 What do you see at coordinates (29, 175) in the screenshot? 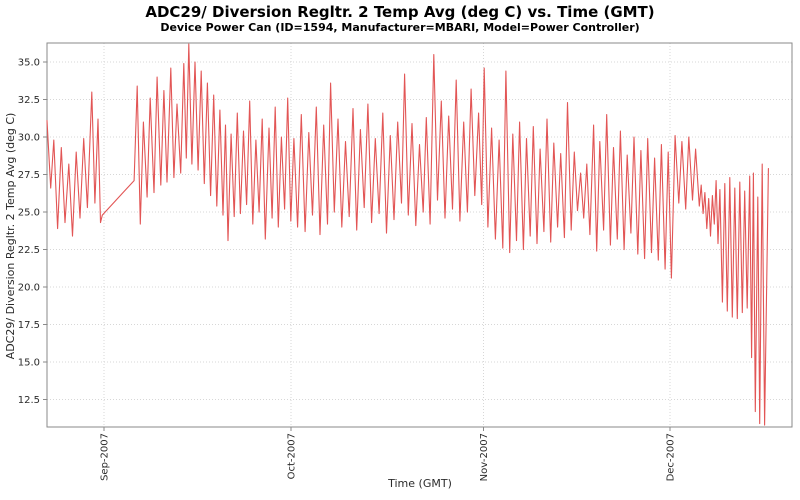
I see `y-tick-label: 27.5` at bounding box center [29, 175].